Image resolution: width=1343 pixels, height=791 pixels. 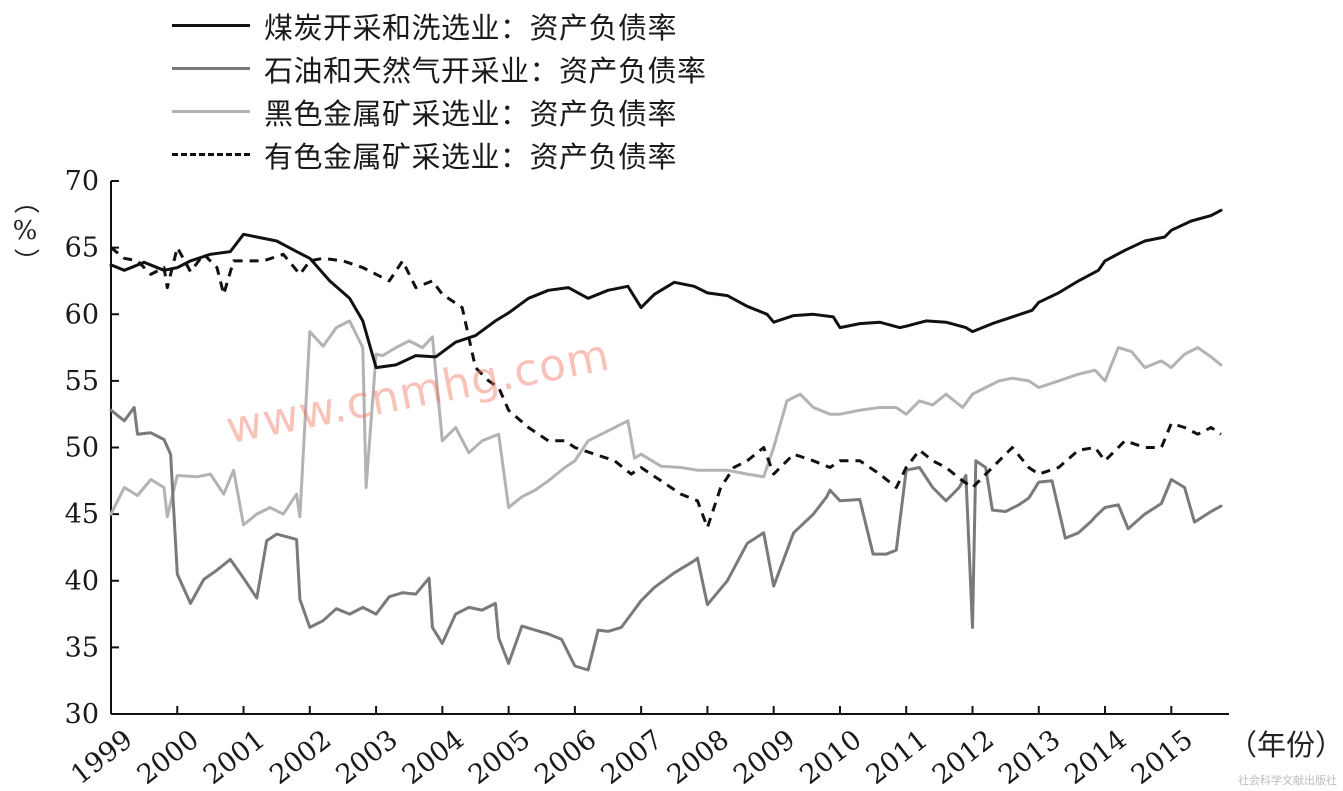 I want to click on x-tick-label: 2002, so click(x=300, y=757).